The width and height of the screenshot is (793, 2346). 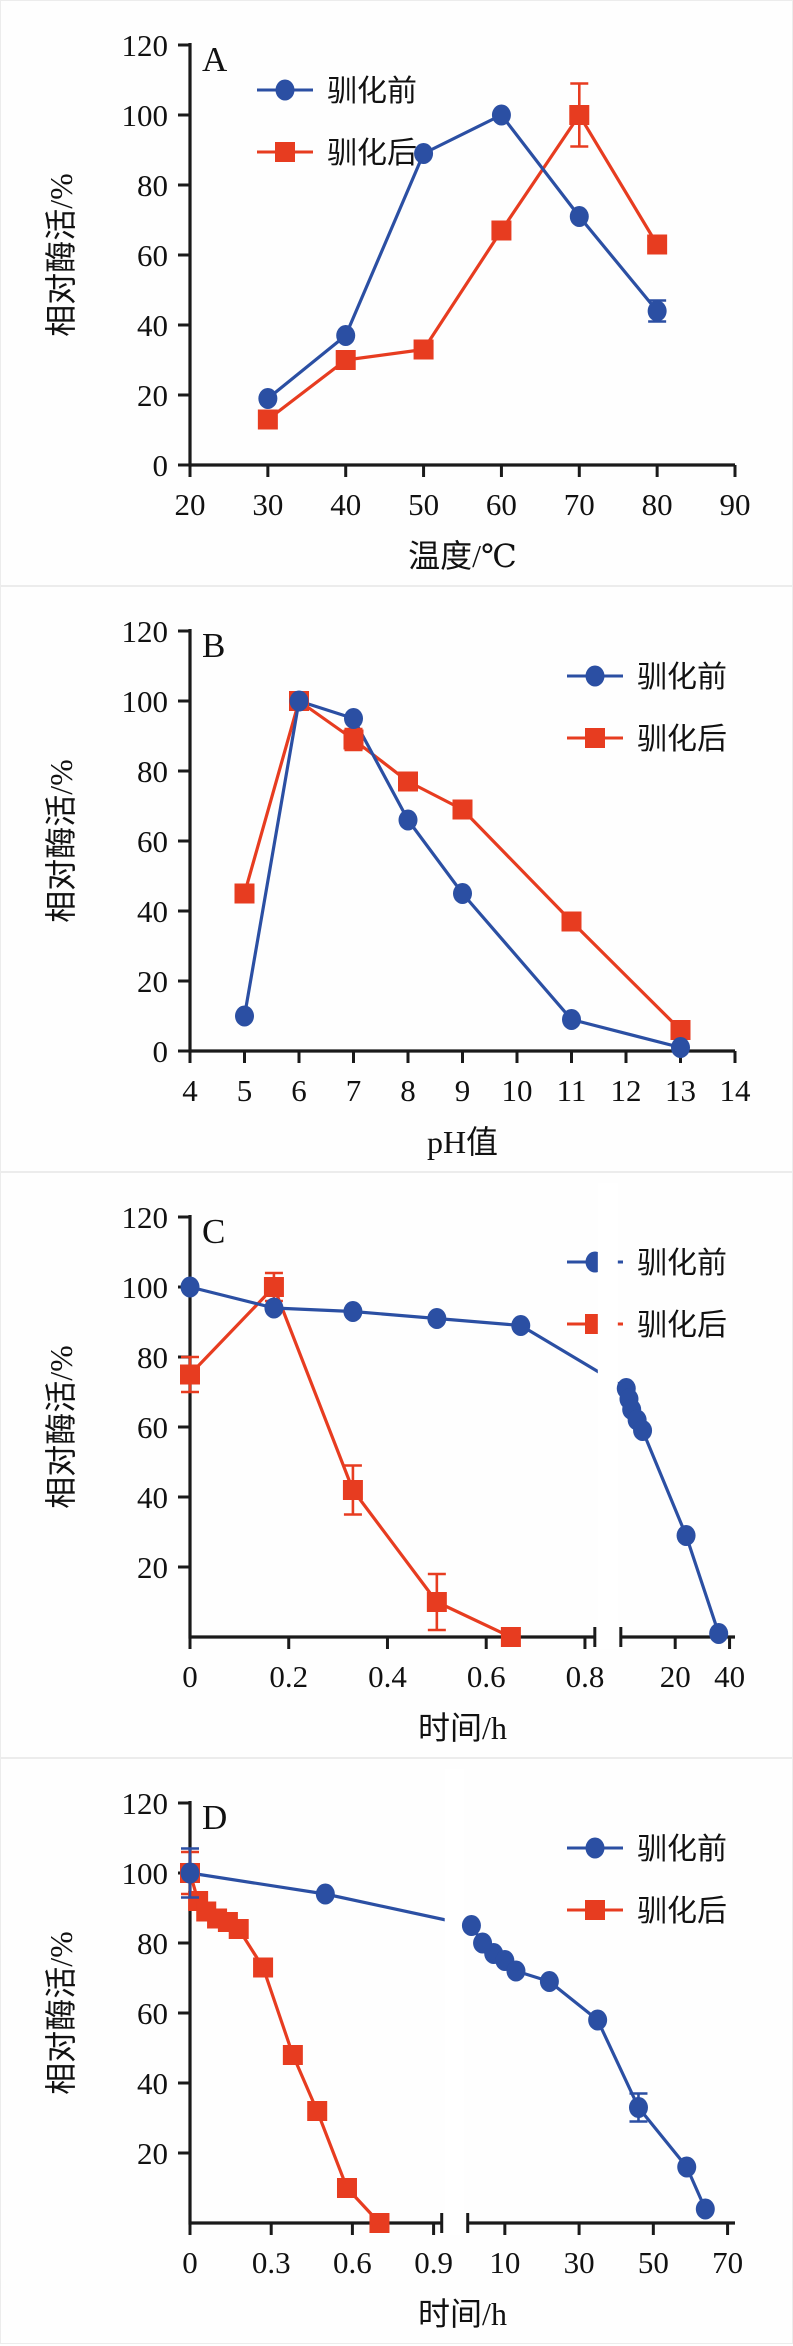 What do you see at coordinates (354, 1090) in the screenshot?
I see `x-tick-label: 7` at bounding box center [354, 1090].